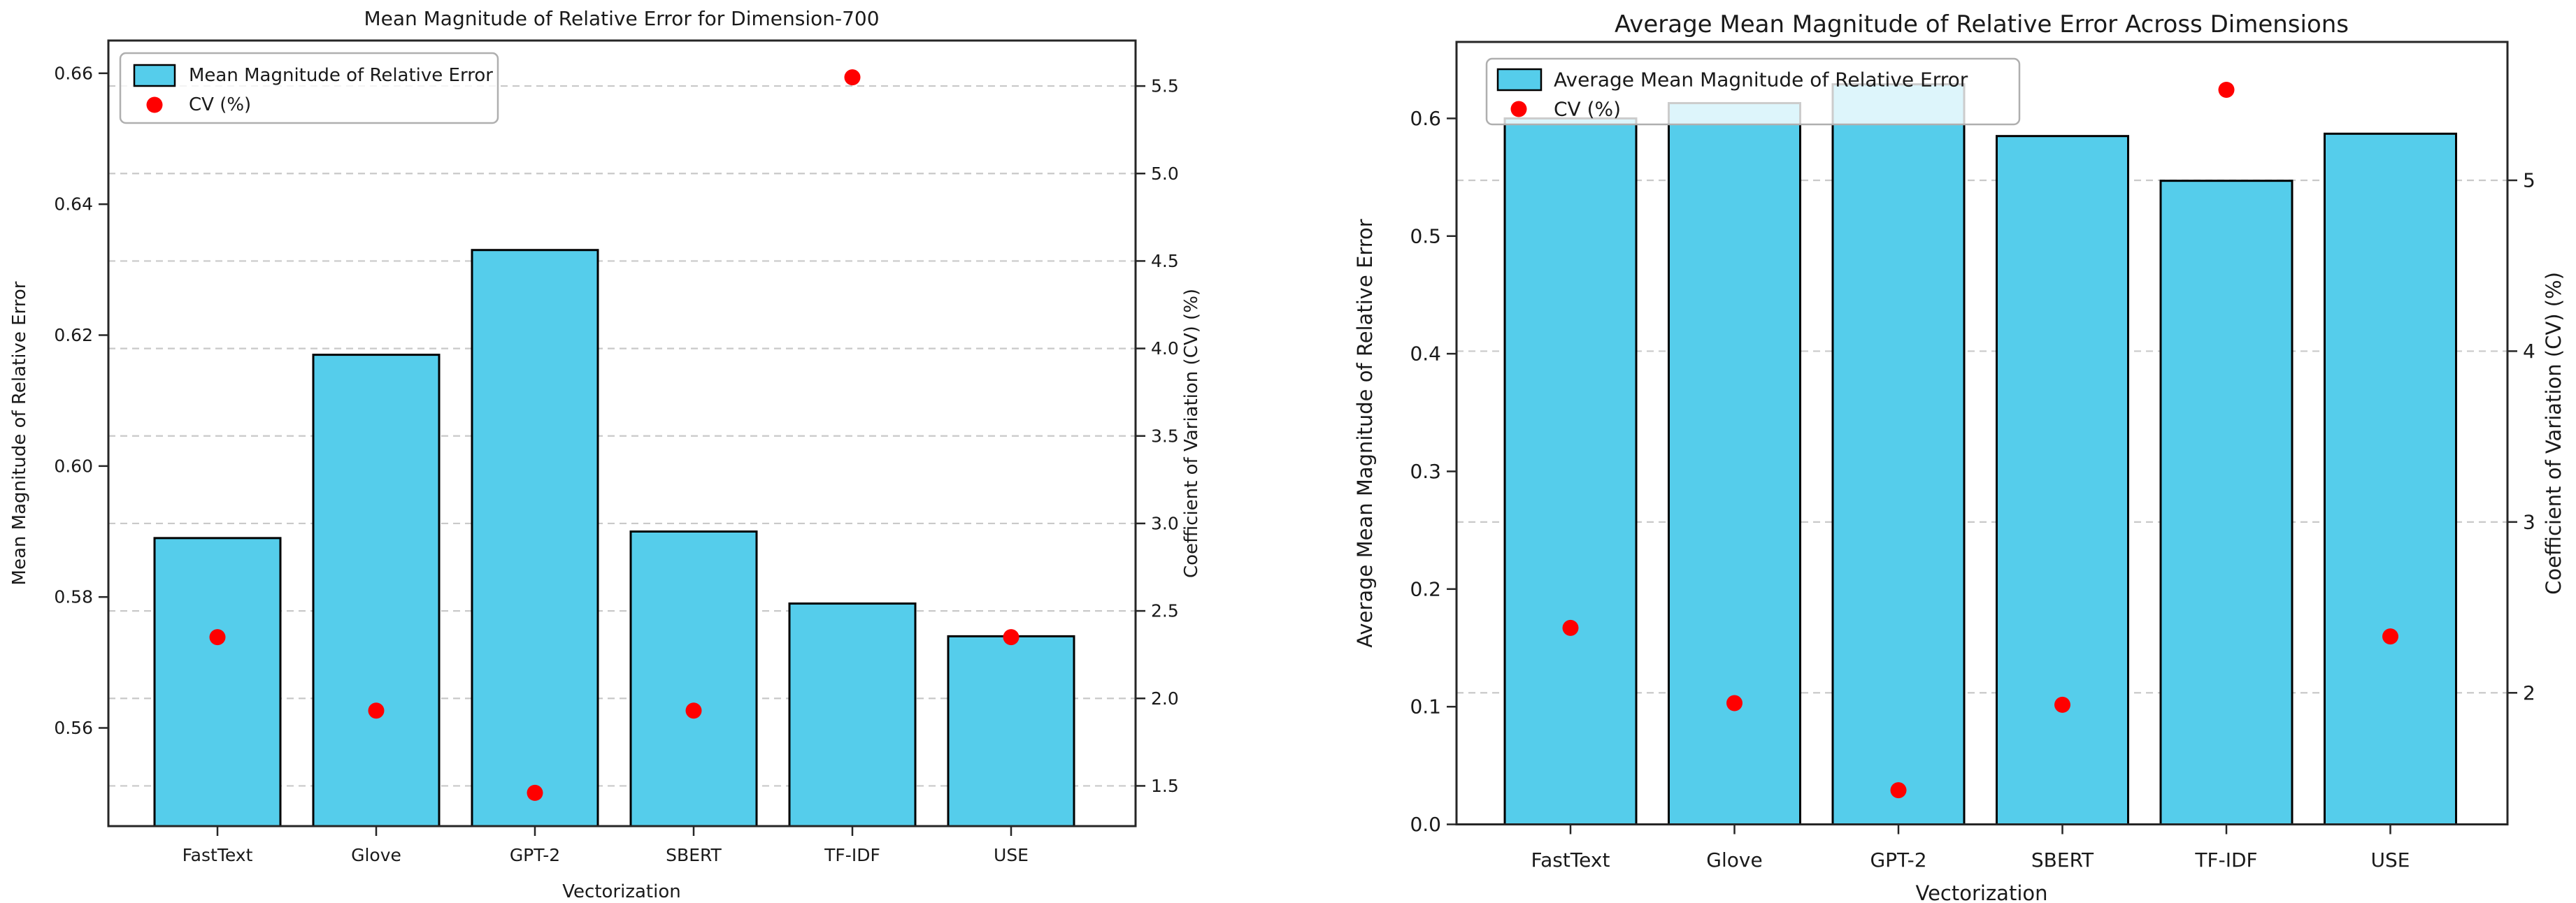 The image size is (2576, 903). I want to click on left-axis-tick-label: 0.1, so click(1425, 706).